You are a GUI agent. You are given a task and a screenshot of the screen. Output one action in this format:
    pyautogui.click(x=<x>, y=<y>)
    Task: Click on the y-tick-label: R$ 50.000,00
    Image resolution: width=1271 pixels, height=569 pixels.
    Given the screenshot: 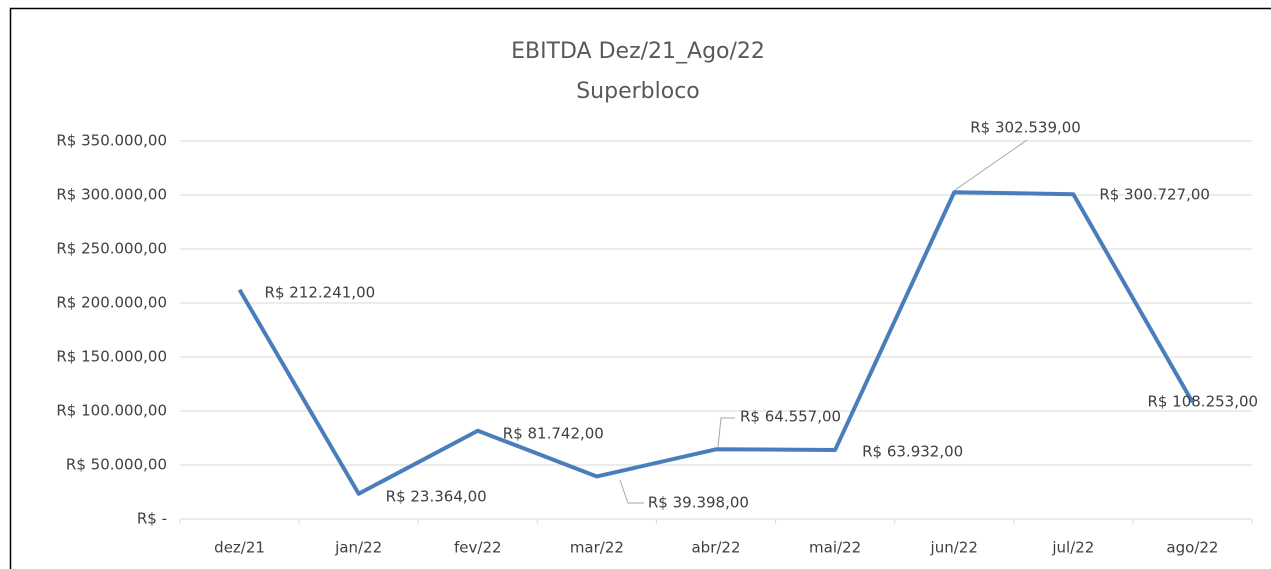 What is the action you would take?
    pyautogui.click(x=116, y=465)
    